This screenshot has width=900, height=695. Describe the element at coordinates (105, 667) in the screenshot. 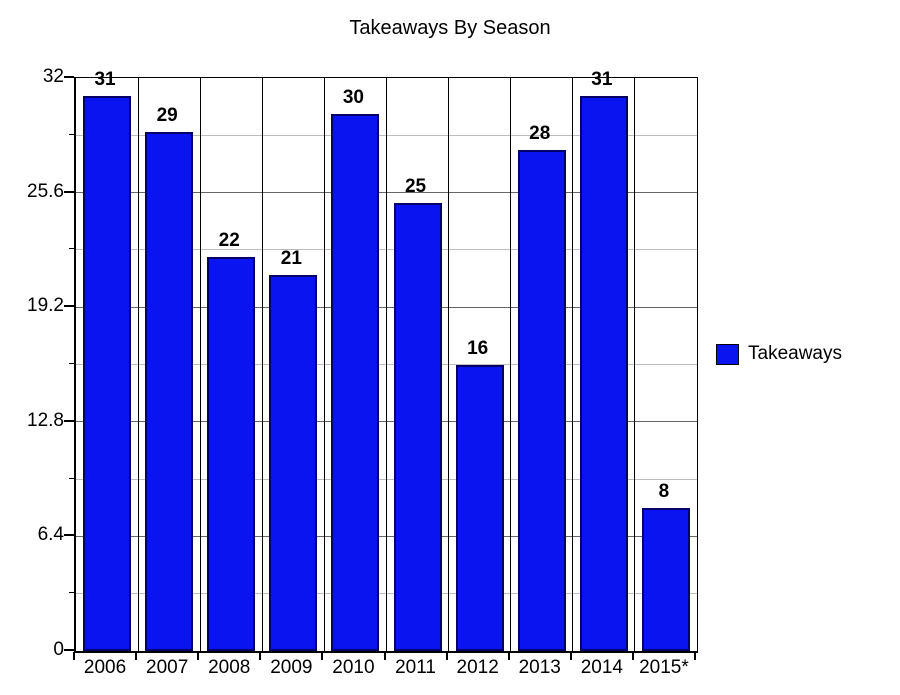

I see `x-tick-label: 2006` at that location.